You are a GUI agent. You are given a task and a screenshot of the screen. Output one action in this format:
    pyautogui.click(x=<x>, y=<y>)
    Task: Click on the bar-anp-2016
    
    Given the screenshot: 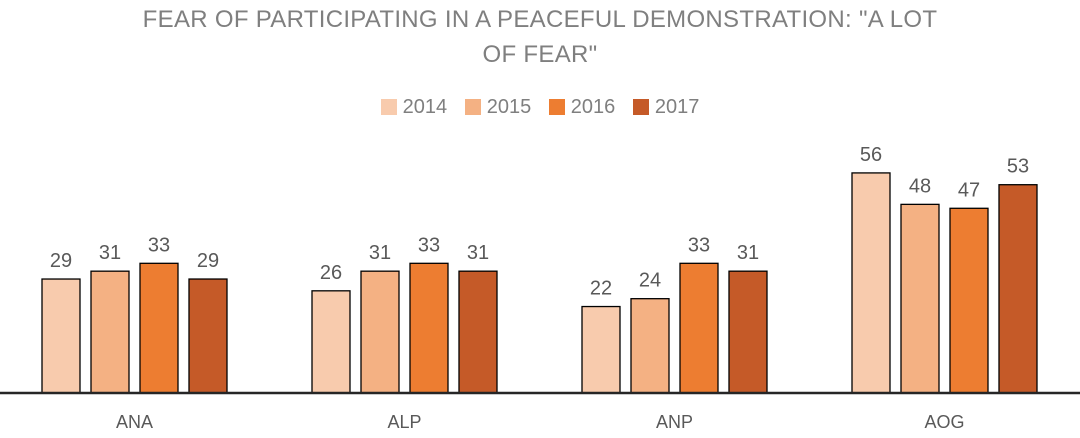 What is the action you would take?
    pyautogui.click(x=699, y=328)
    